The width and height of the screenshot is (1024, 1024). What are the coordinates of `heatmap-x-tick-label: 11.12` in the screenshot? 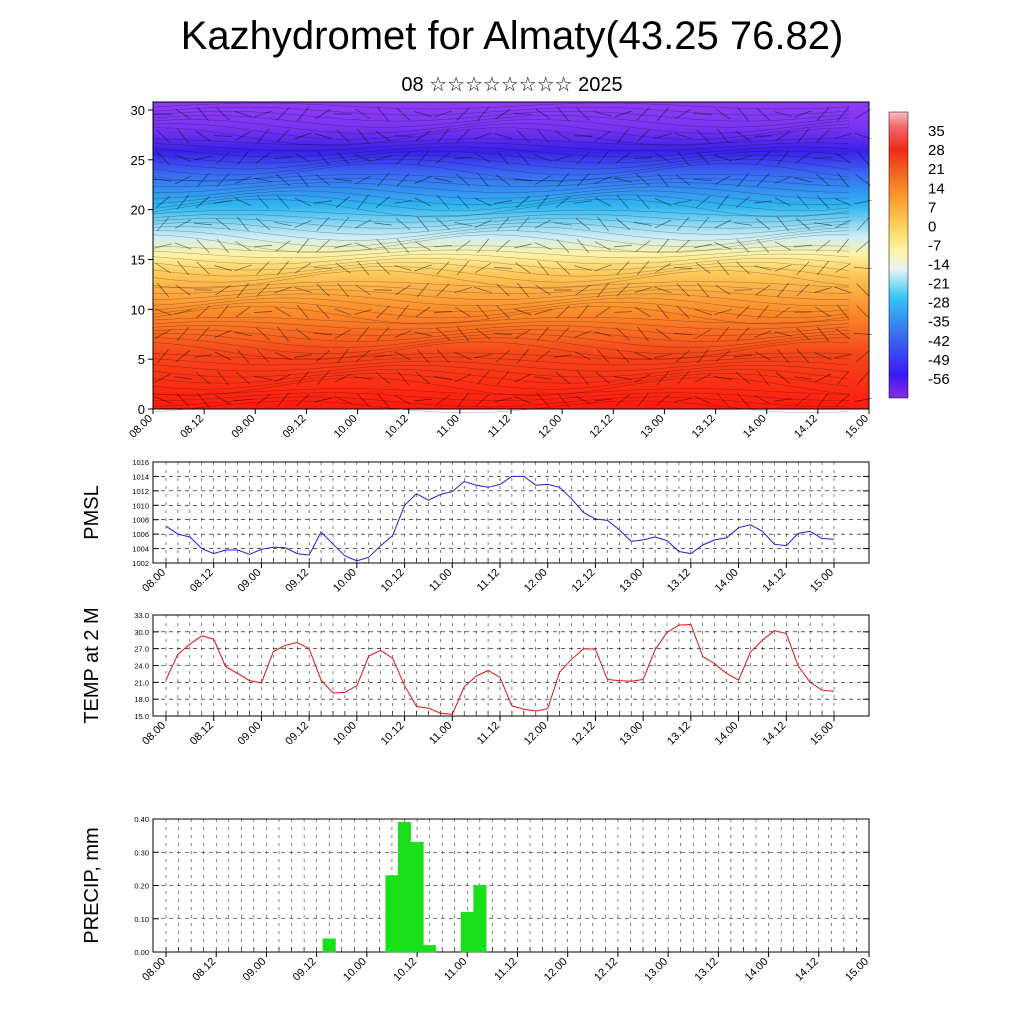 It's located at (499, 426).